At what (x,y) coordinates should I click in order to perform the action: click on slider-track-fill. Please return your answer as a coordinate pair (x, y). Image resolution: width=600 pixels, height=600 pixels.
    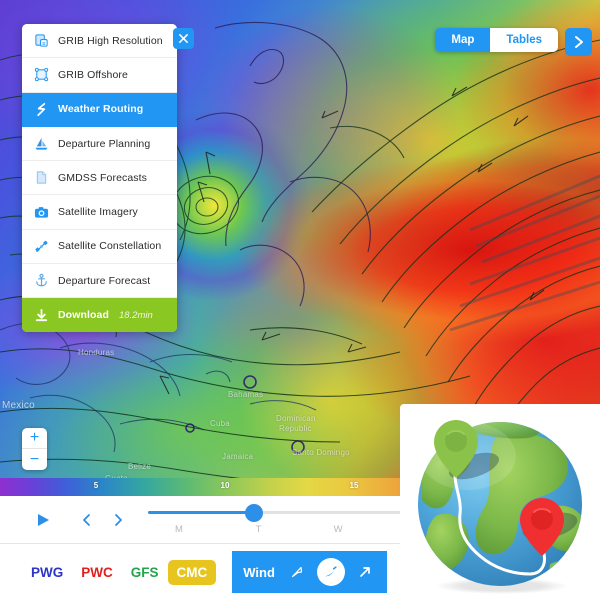
    Looking at the image, I should click on (201, 512).